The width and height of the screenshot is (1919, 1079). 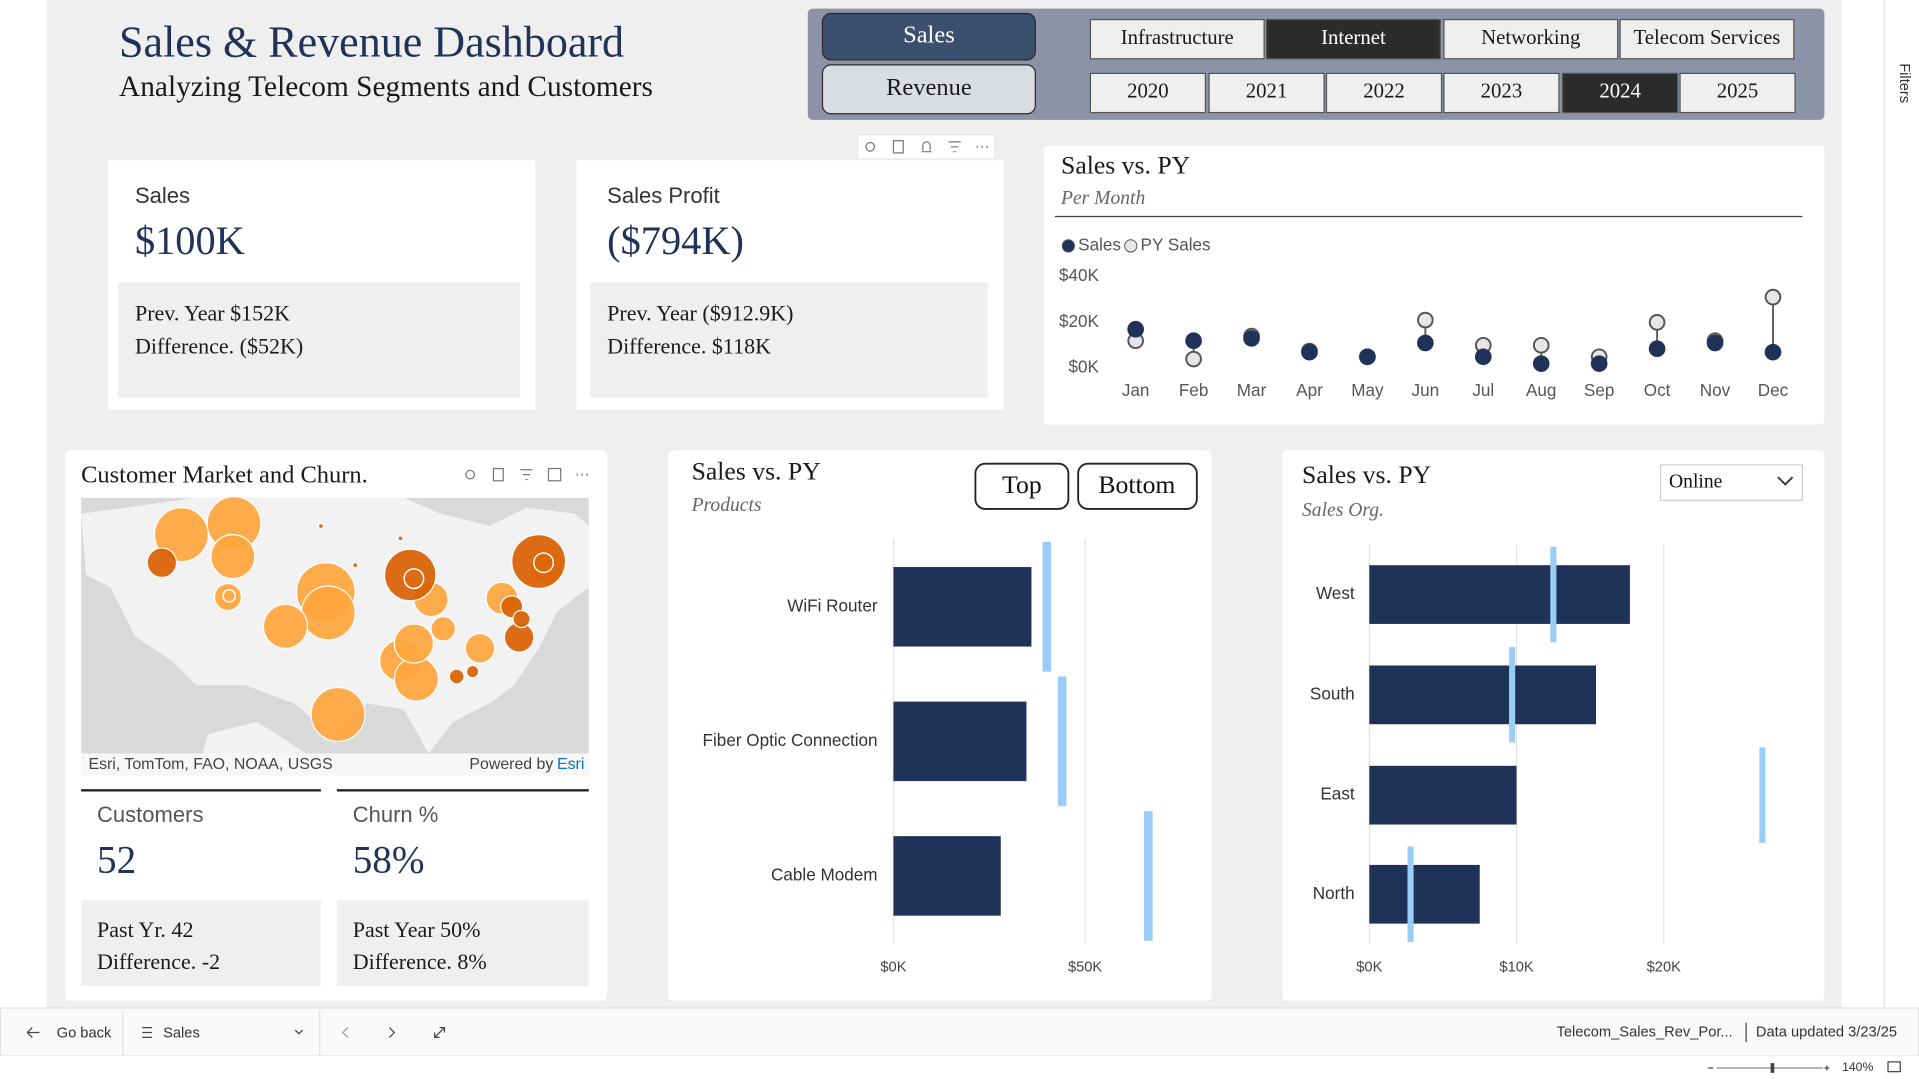 What do you see at coordinates (570, 764) in the screenshot?
I see `map-esri: Esri` at bounding box center [570, 764].